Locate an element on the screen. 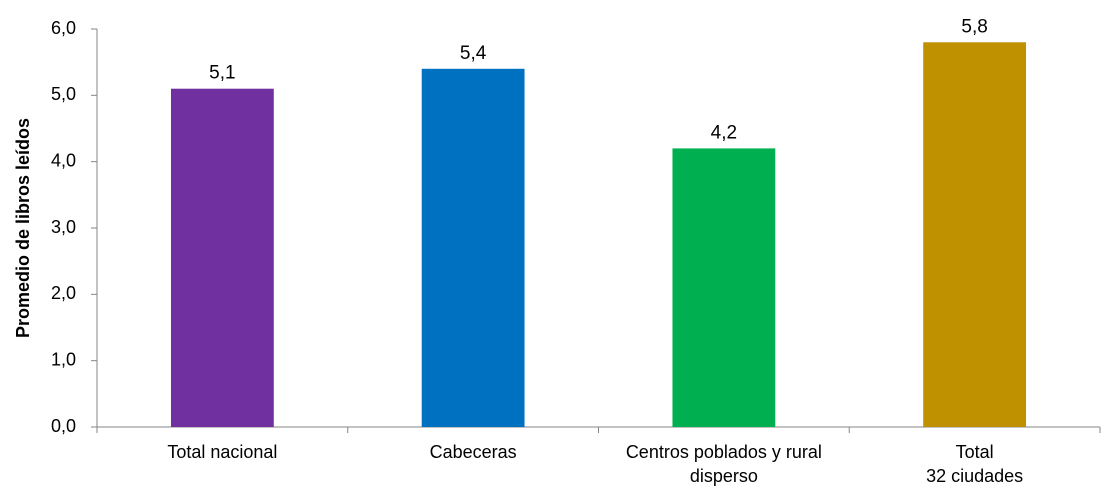  y-tick-label: 0,0 is located at coordinates (63, 426).